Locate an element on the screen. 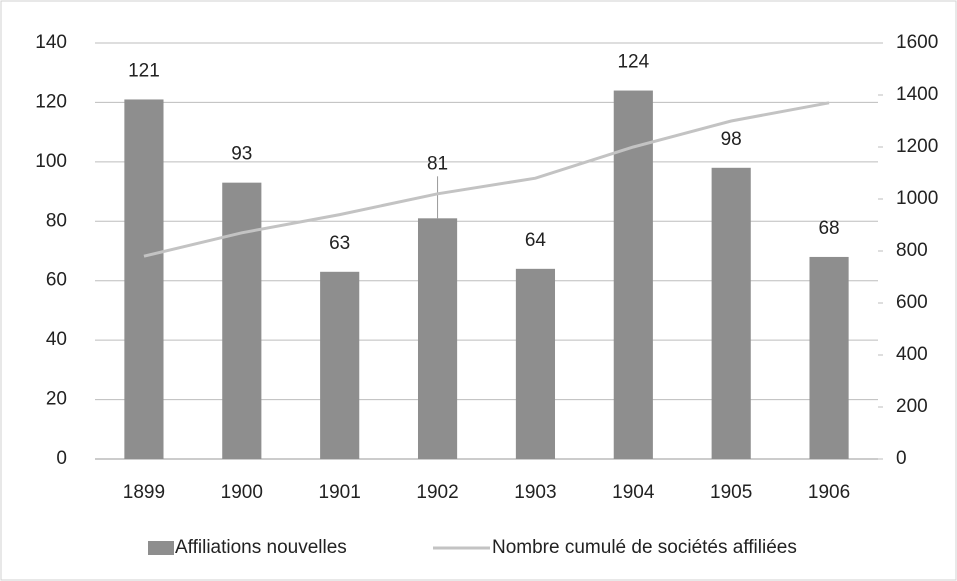  y-tick-label: 140 is located at coordinates (51, 42).